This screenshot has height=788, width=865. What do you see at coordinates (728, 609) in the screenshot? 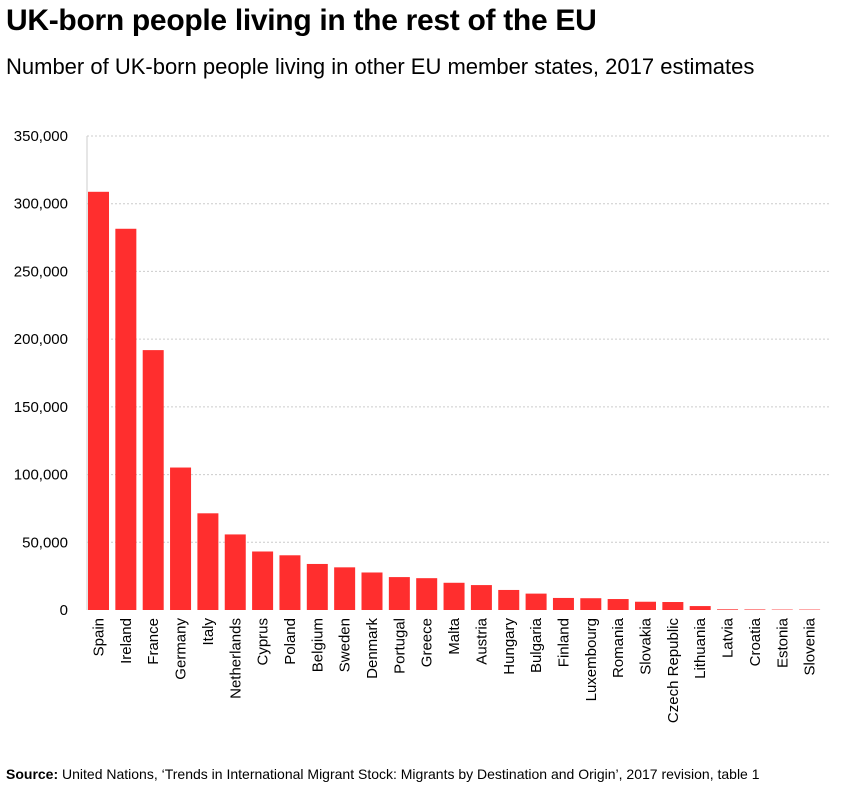
I see `bar-latvia` at bounding box center [728, 609].